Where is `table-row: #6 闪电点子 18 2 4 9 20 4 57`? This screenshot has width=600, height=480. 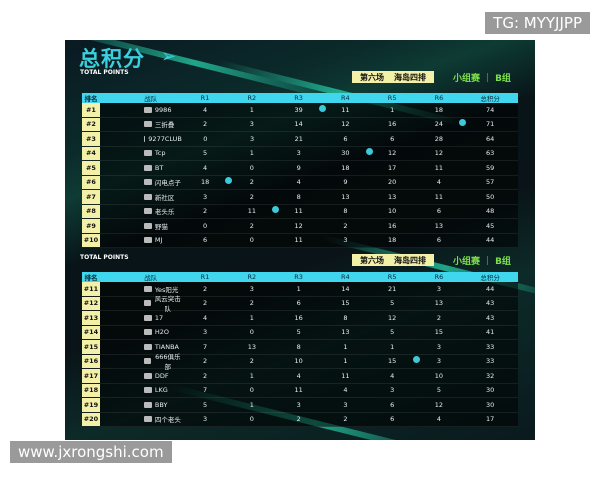 table-row: #6 闪电点子 18 2 4 9 20 4 57 is located at coordinates (300, 182).